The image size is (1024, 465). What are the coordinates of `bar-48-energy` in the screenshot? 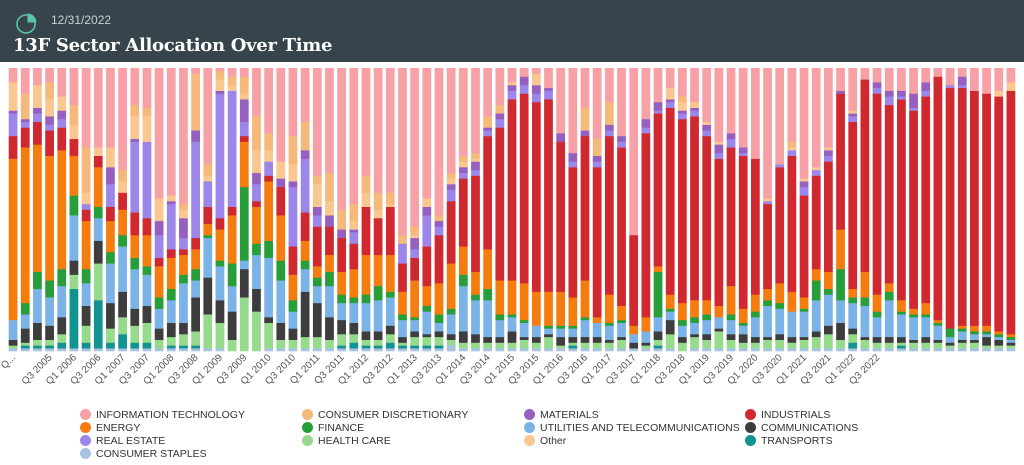 It's located at (597, 320).